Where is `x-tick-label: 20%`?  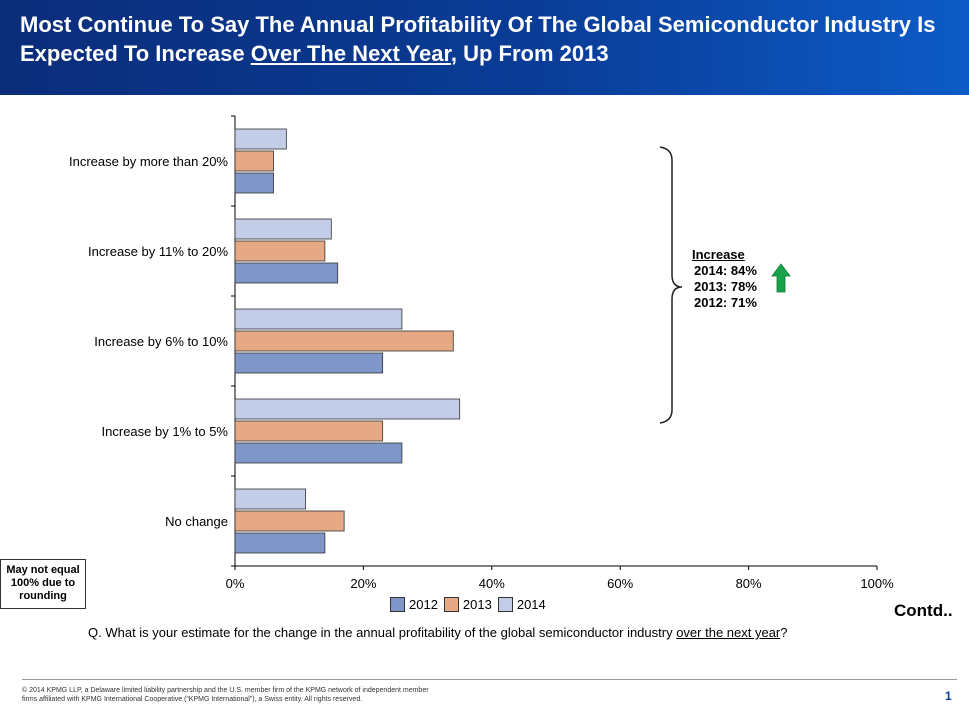
x-tick-label: 20% is located at coordinates (363, 583).